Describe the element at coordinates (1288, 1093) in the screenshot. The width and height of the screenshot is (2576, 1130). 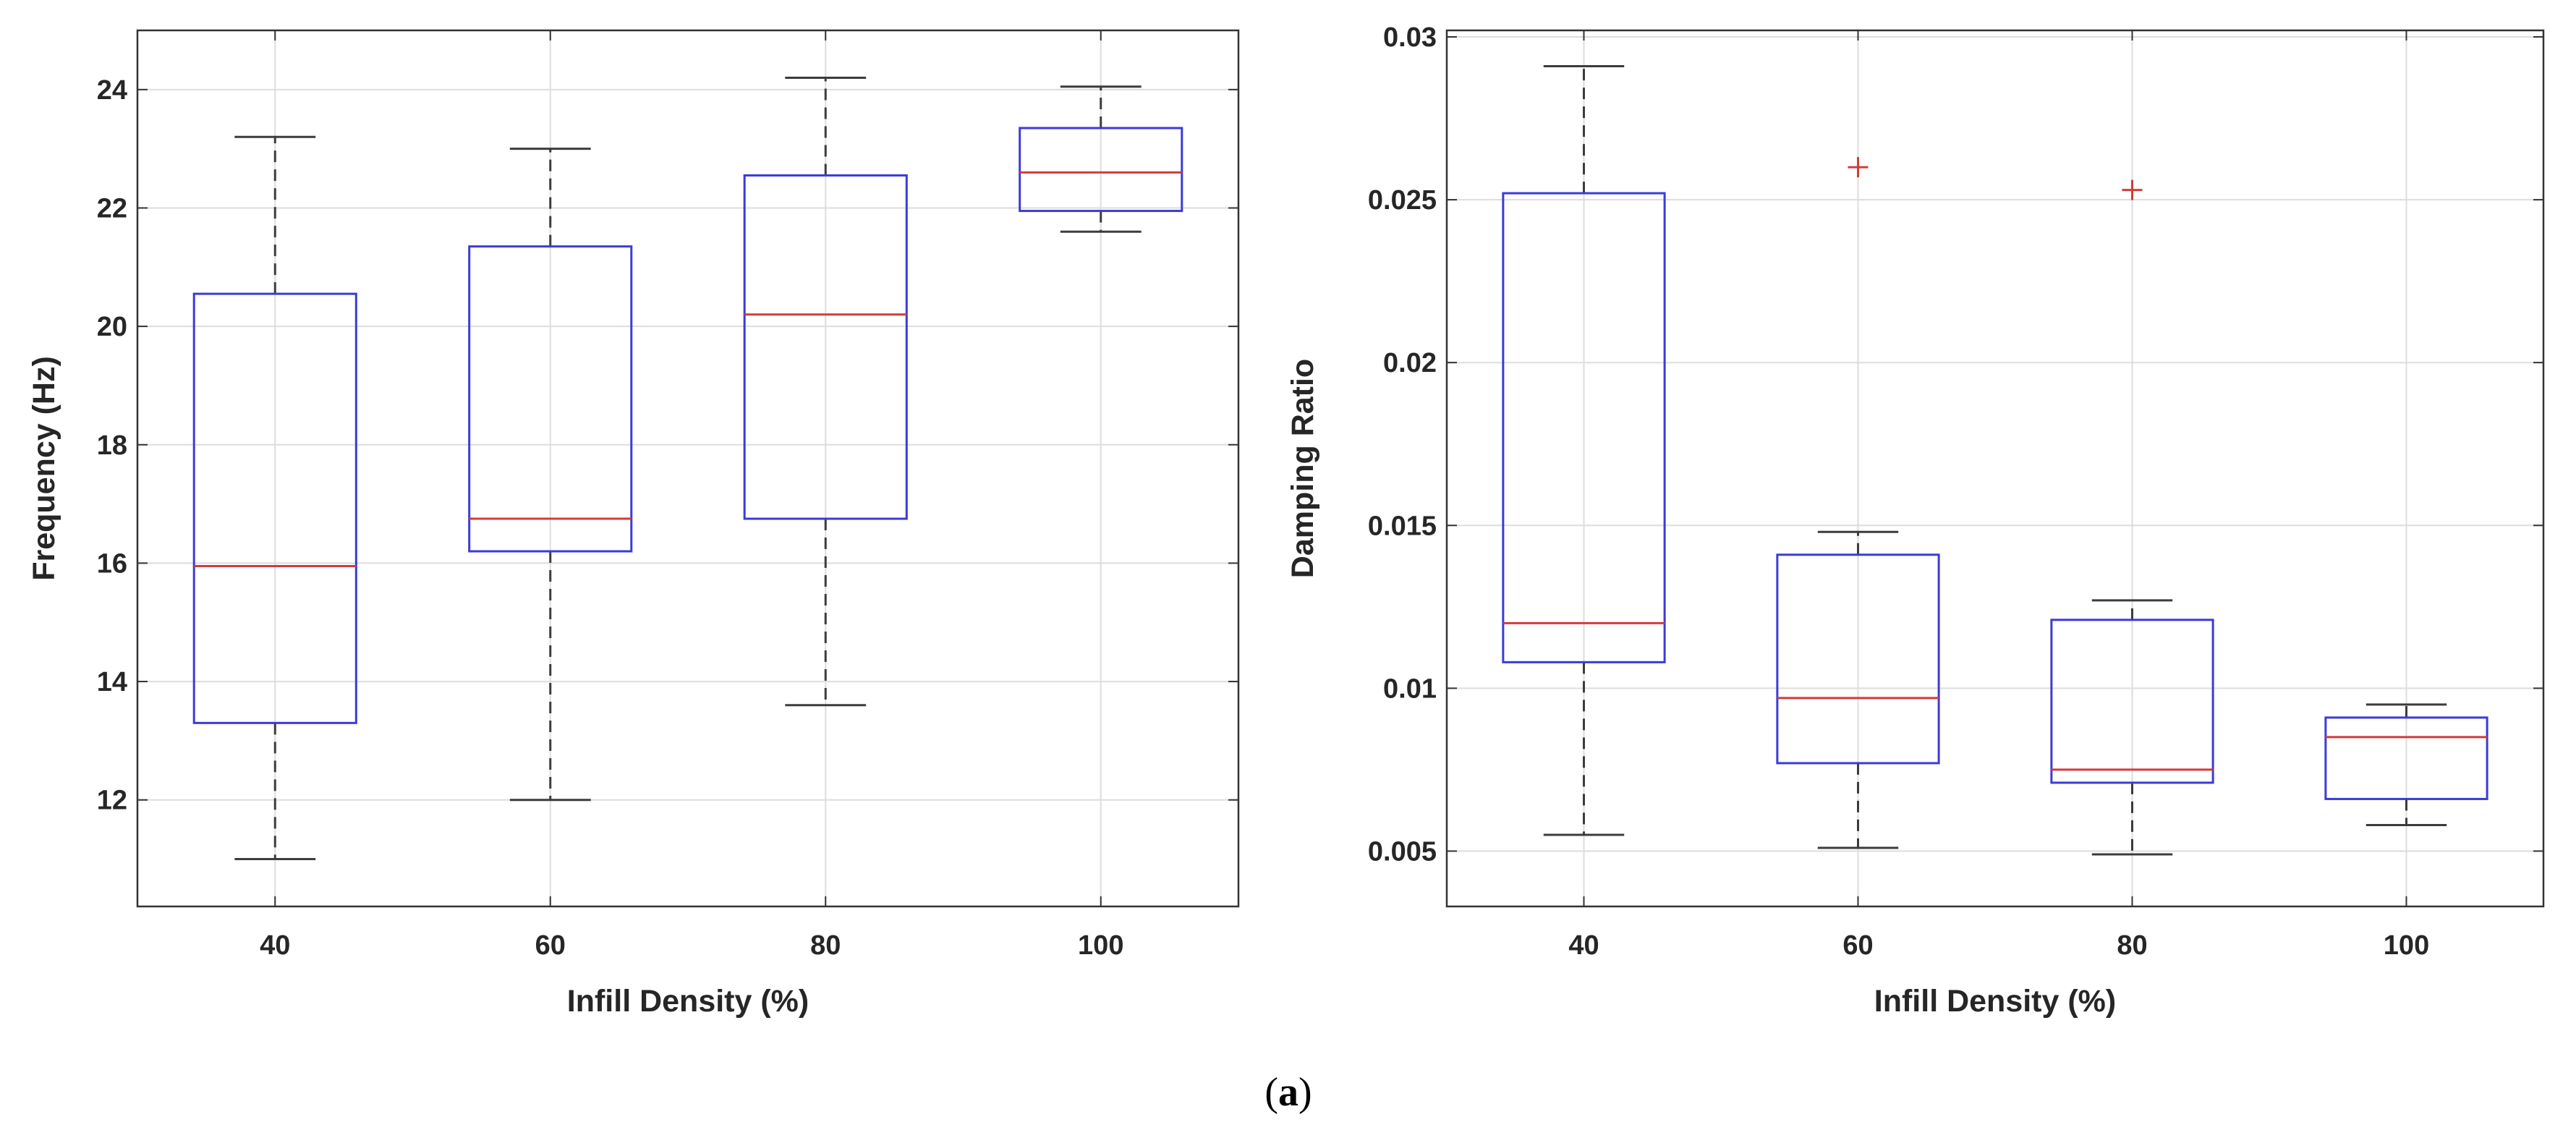
I see `figure-caption: (a)` at that location.